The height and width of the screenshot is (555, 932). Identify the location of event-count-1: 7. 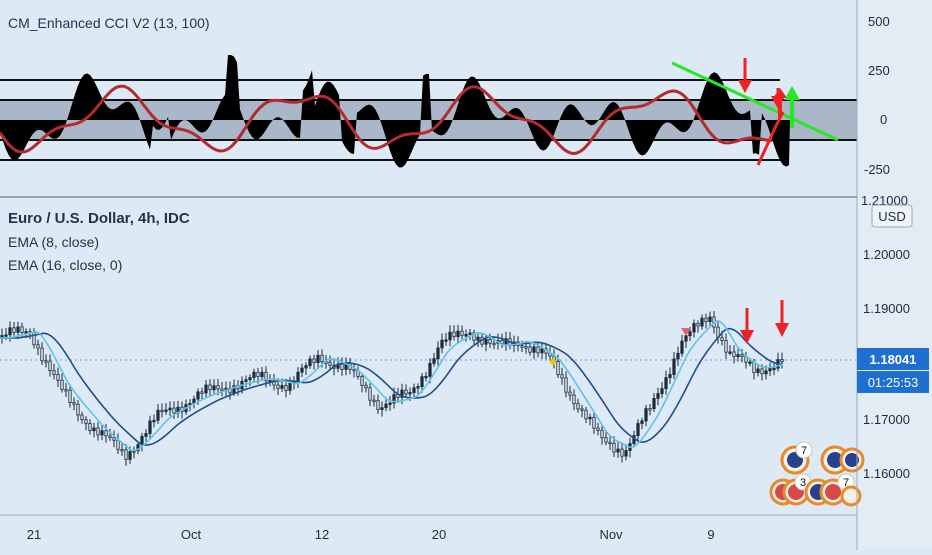
(804, 451).